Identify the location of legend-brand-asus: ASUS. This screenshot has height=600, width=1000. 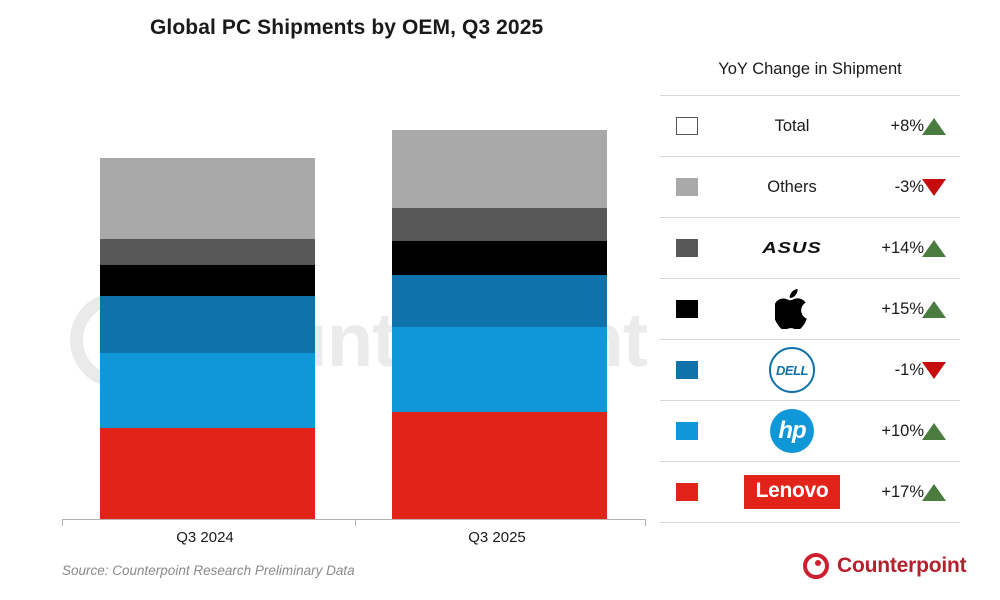
(792, 248).